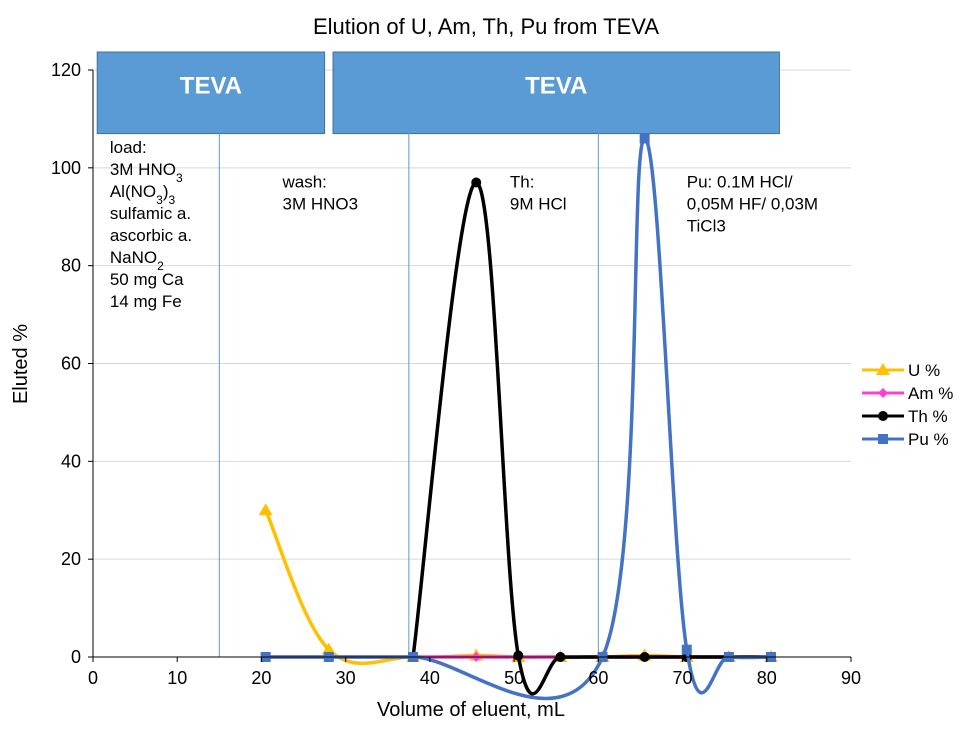 Image resolution: width=973 pixels, height=730 pixels. Describe the element at coordinates (71, 266) in the screenshot. I see `y-tick-label-80: 80` at that location.